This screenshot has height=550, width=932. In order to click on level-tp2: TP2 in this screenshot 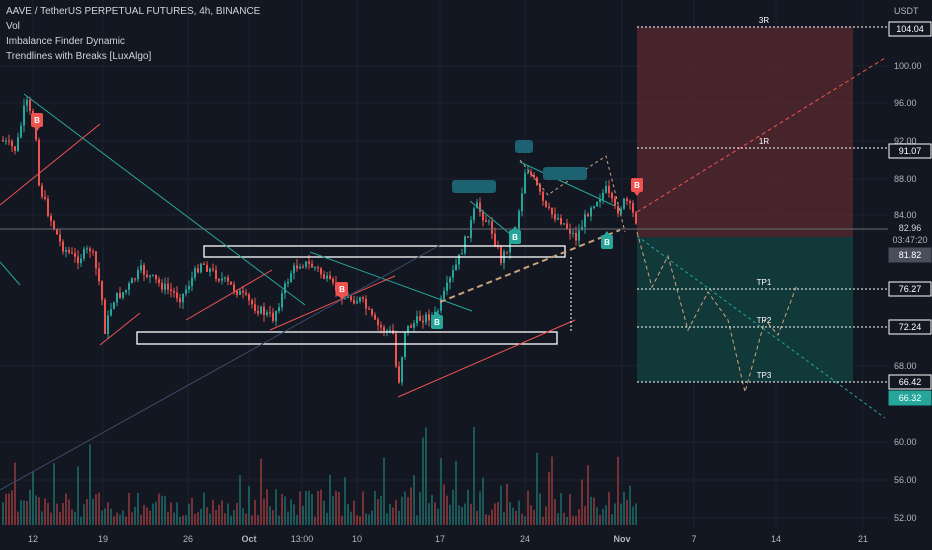, I will do `click(762, 322)`.